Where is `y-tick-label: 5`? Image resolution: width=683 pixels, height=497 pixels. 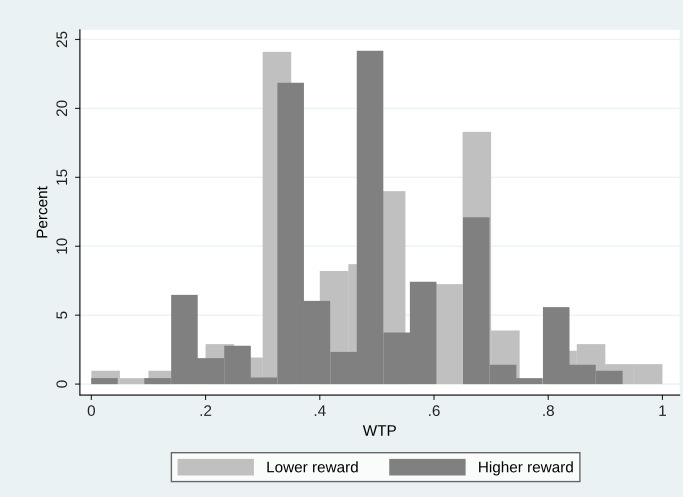
y-tick-label: 5 is located at coordinates (62, 315).